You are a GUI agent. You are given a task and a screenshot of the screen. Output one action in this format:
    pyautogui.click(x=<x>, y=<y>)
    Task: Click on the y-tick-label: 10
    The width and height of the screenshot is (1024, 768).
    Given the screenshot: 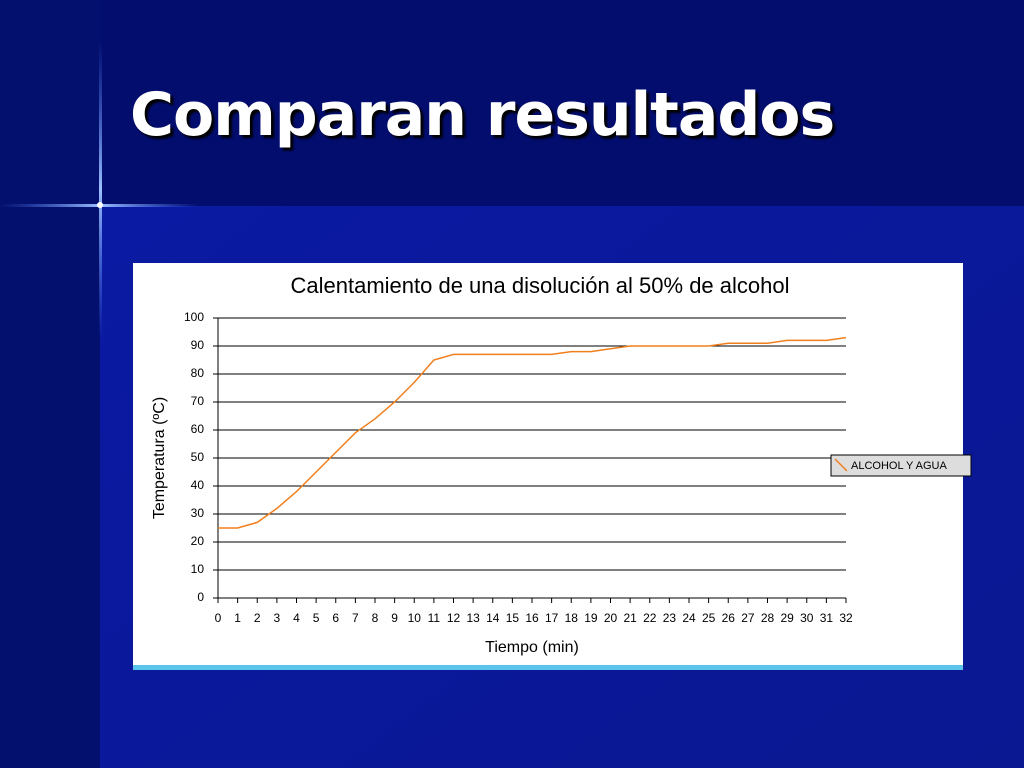 What is the action you would take?
    pyautogui.click(x=198, y=569)
    